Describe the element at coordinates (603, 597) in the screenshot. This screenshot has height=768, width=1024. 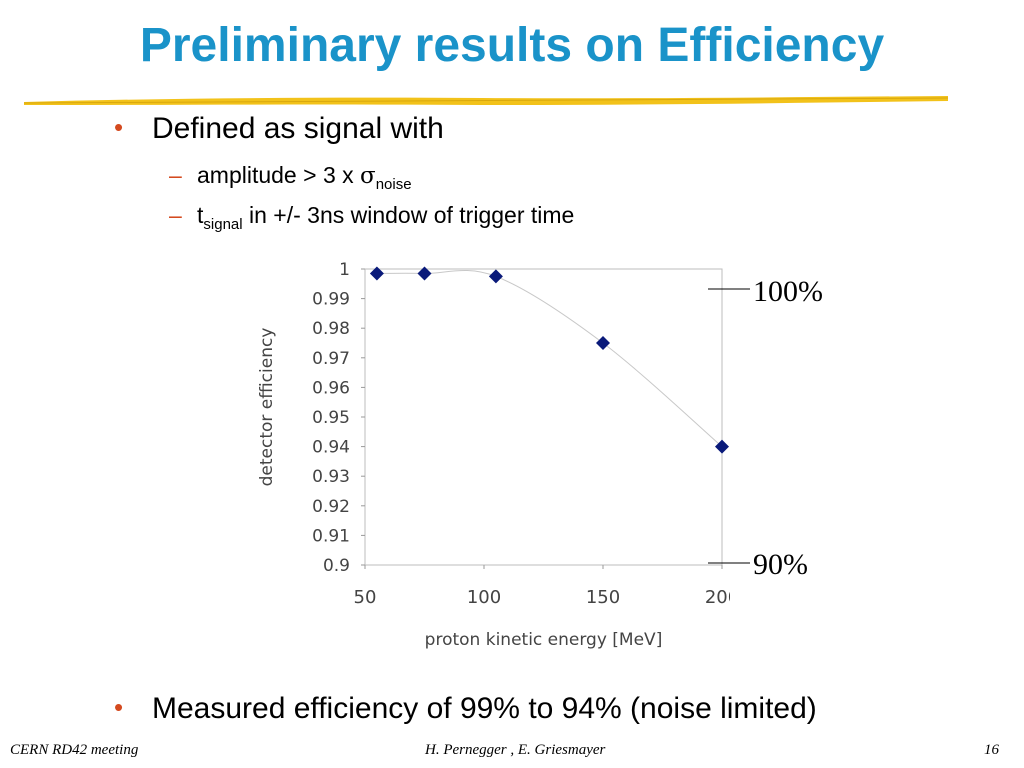
I see `x-tick-label: 150` at that location.